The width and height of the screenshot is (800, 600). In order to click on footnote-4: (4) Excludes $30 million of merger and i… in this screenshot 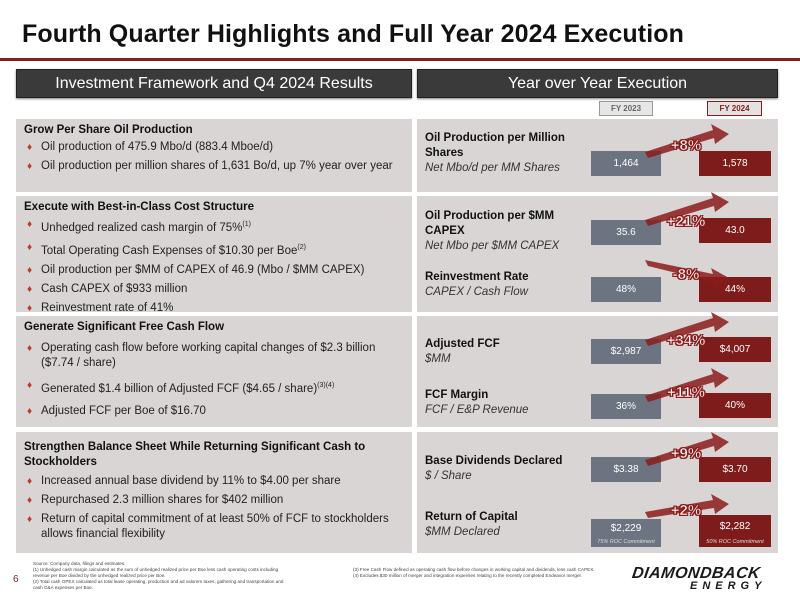, I will do `click(468, 575)`.